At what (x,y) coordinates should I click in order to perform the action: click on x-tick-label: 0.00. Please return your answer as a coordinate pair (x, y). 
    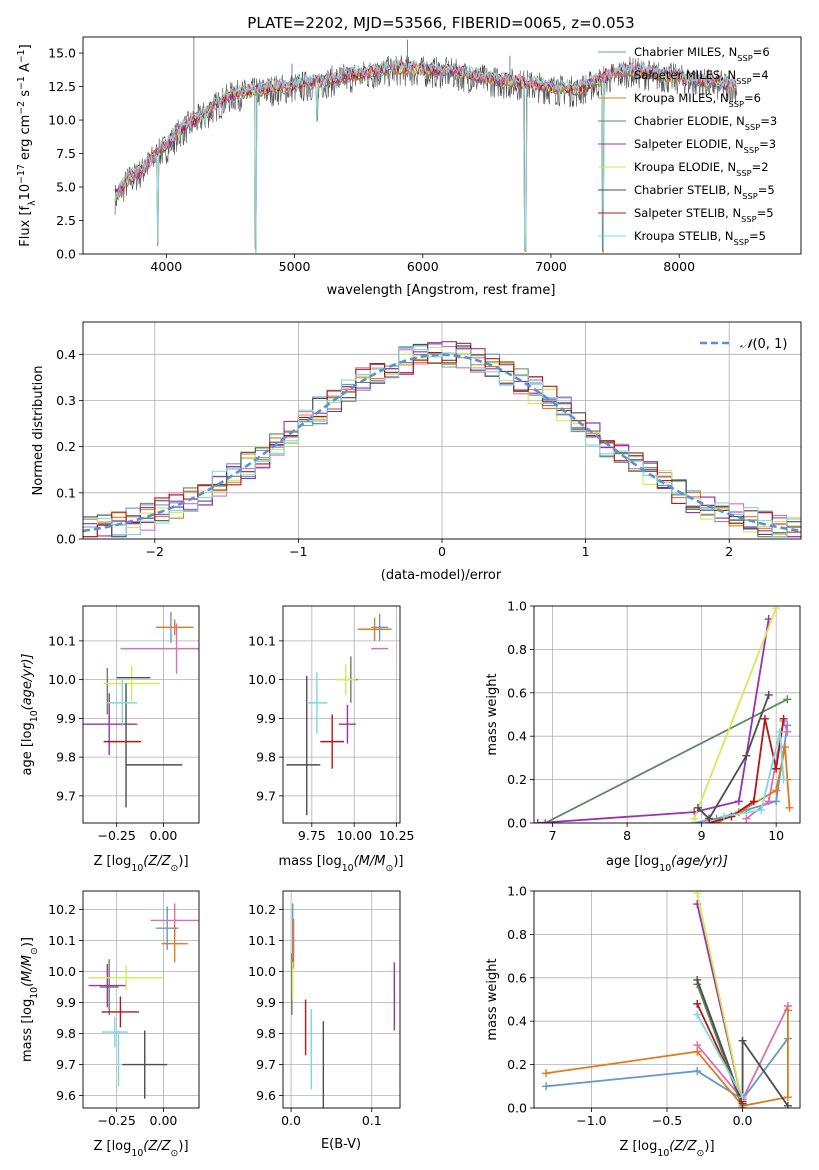
    Looking at the image, I should click on (164, 835).